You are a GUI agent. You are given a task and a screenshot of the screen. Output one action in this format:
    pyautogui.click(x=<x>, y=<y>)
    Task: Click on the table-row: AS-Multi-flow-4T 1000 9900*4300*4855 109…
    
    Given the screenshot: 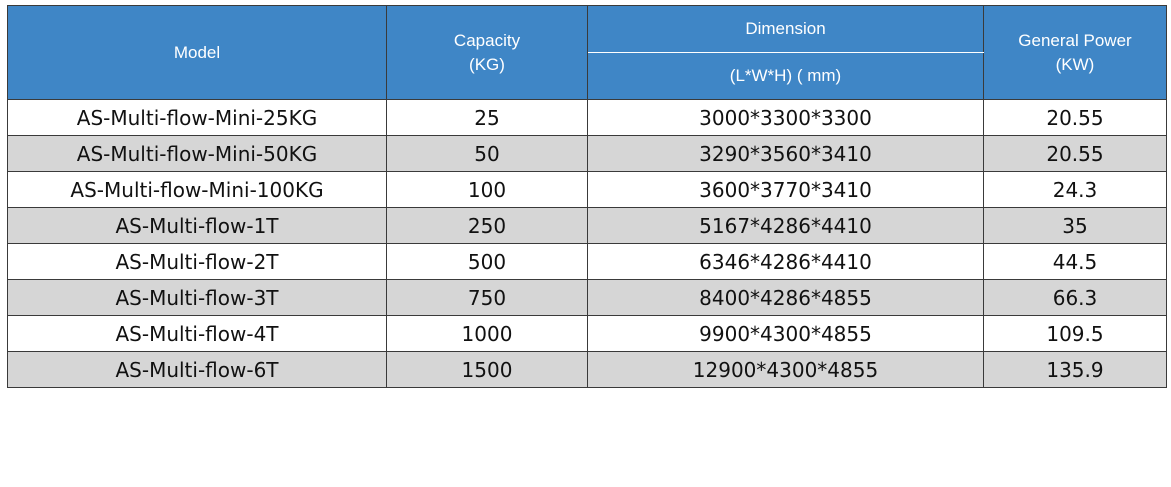 What is the action you would take?
    pyautogui.click(x=587, y=333)
    